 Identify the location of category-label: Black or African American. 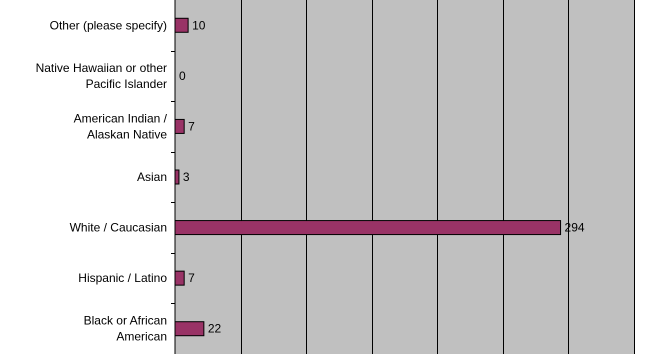
(125, 329).